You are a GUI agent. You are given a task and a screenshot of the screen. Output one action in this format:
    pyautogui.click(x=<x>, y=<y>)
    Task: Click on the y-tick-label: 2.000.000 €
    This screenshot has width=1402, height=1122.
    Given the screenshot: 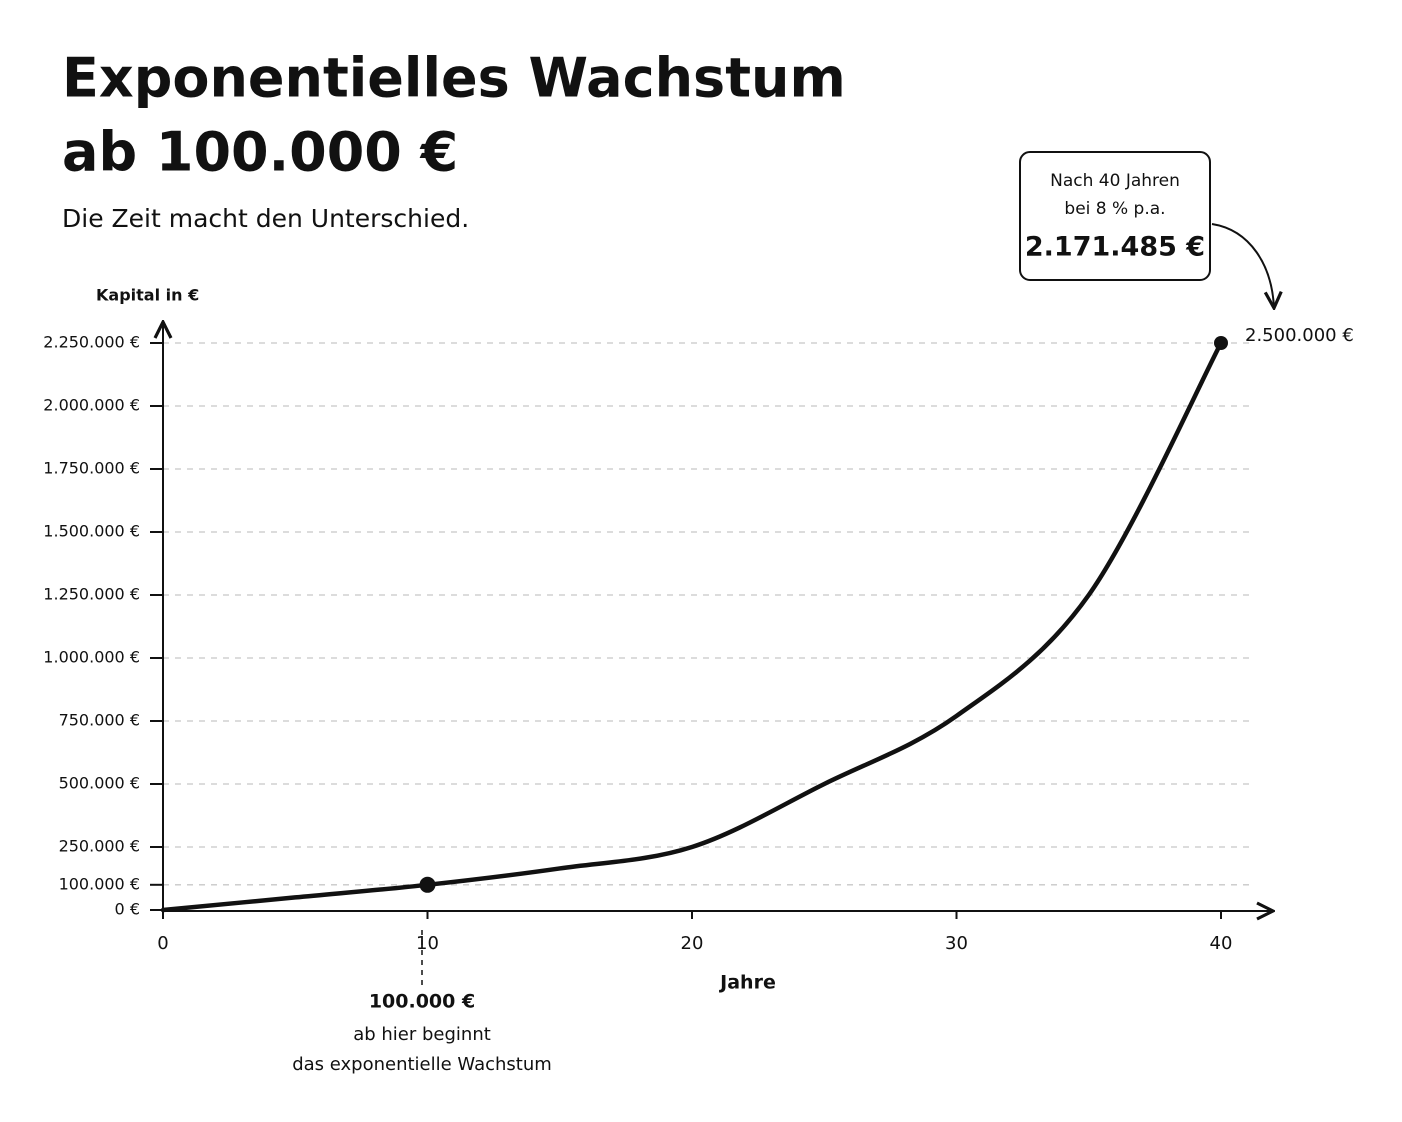 What is the action you would take?
    pyautogui.click(x=91, y=405)
    